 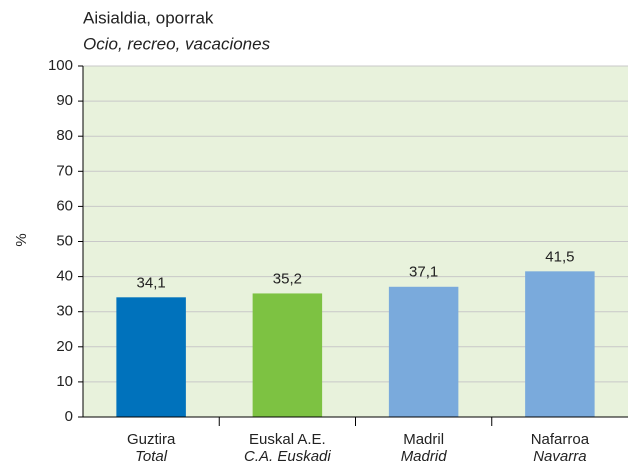 What do you see at coordinates (148, 17) in the screenshot?
I see `chart-title: Aisialdia, oporrak` at bounding box center [148, 17].